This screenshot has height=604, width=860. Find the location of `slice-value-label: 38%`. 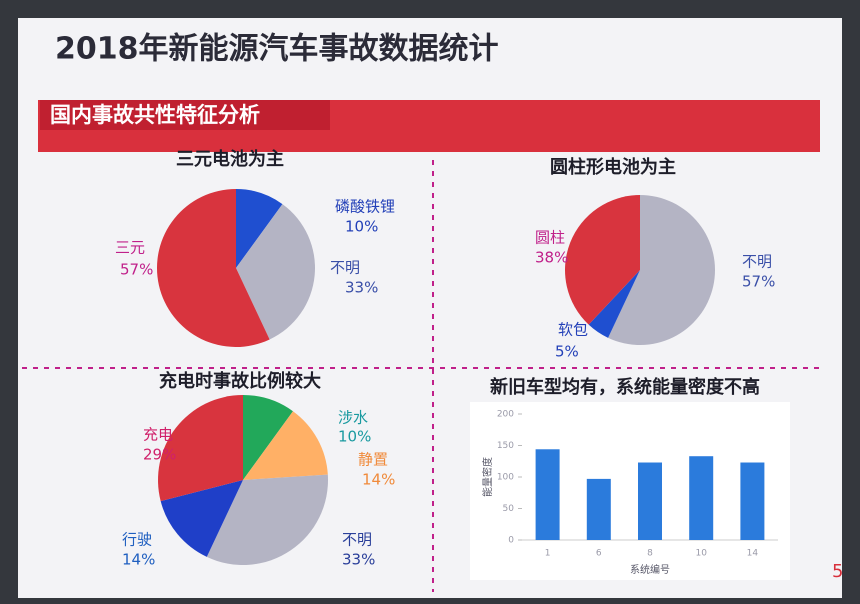

slice-value-label: 38% is located at coordinates (551, 258).